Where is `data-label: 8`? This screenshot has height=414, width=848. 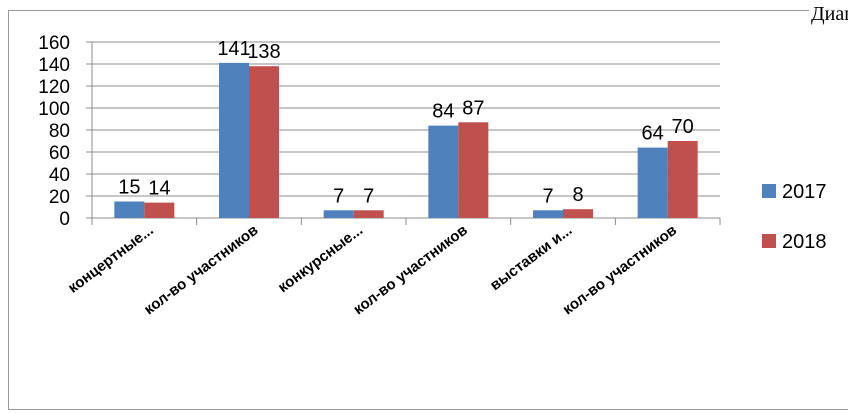 data-label: 8 is located at coordinates (577, 195).